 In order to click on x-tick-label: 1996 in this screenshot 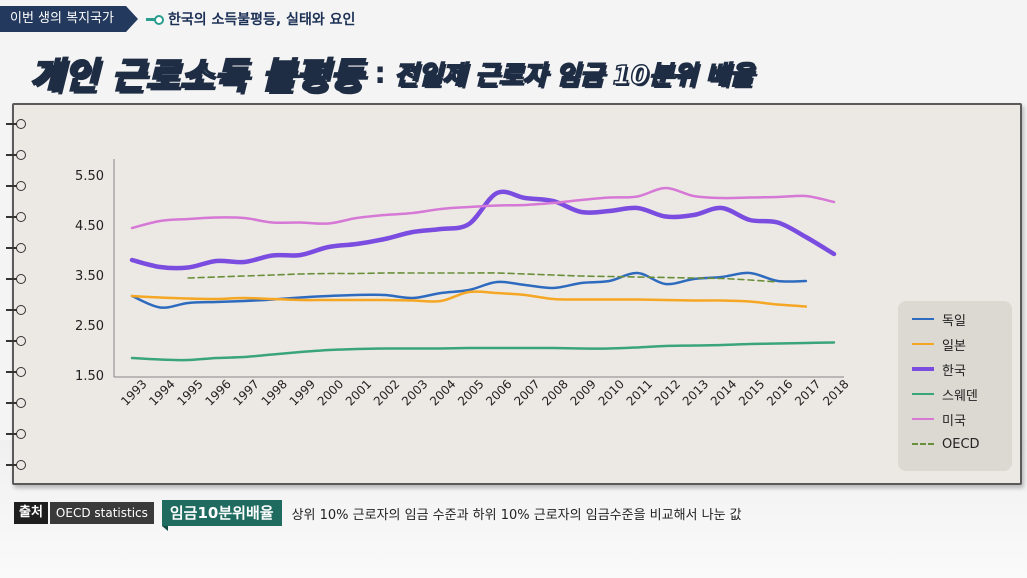, I will do `click(217, 392)`.